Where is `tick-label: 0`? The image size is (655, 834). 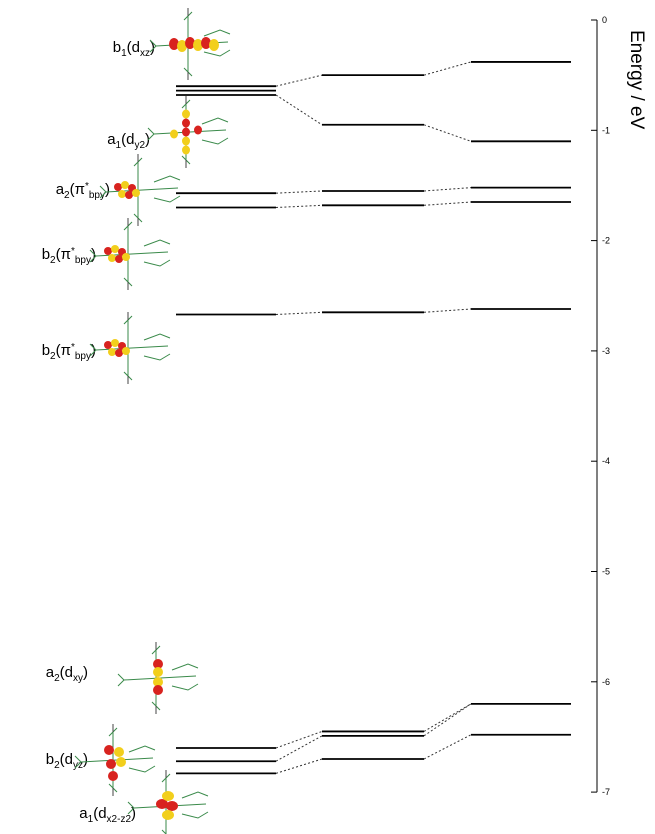 tick-label: 0 is located at coordinates (604, 20).